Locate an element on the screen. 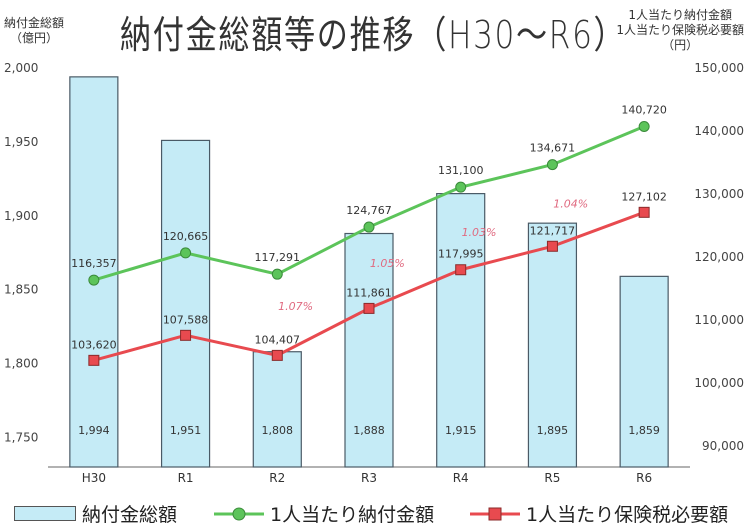  legend-label: 1人当たり納付金額 is located at coordinates (352, 515).